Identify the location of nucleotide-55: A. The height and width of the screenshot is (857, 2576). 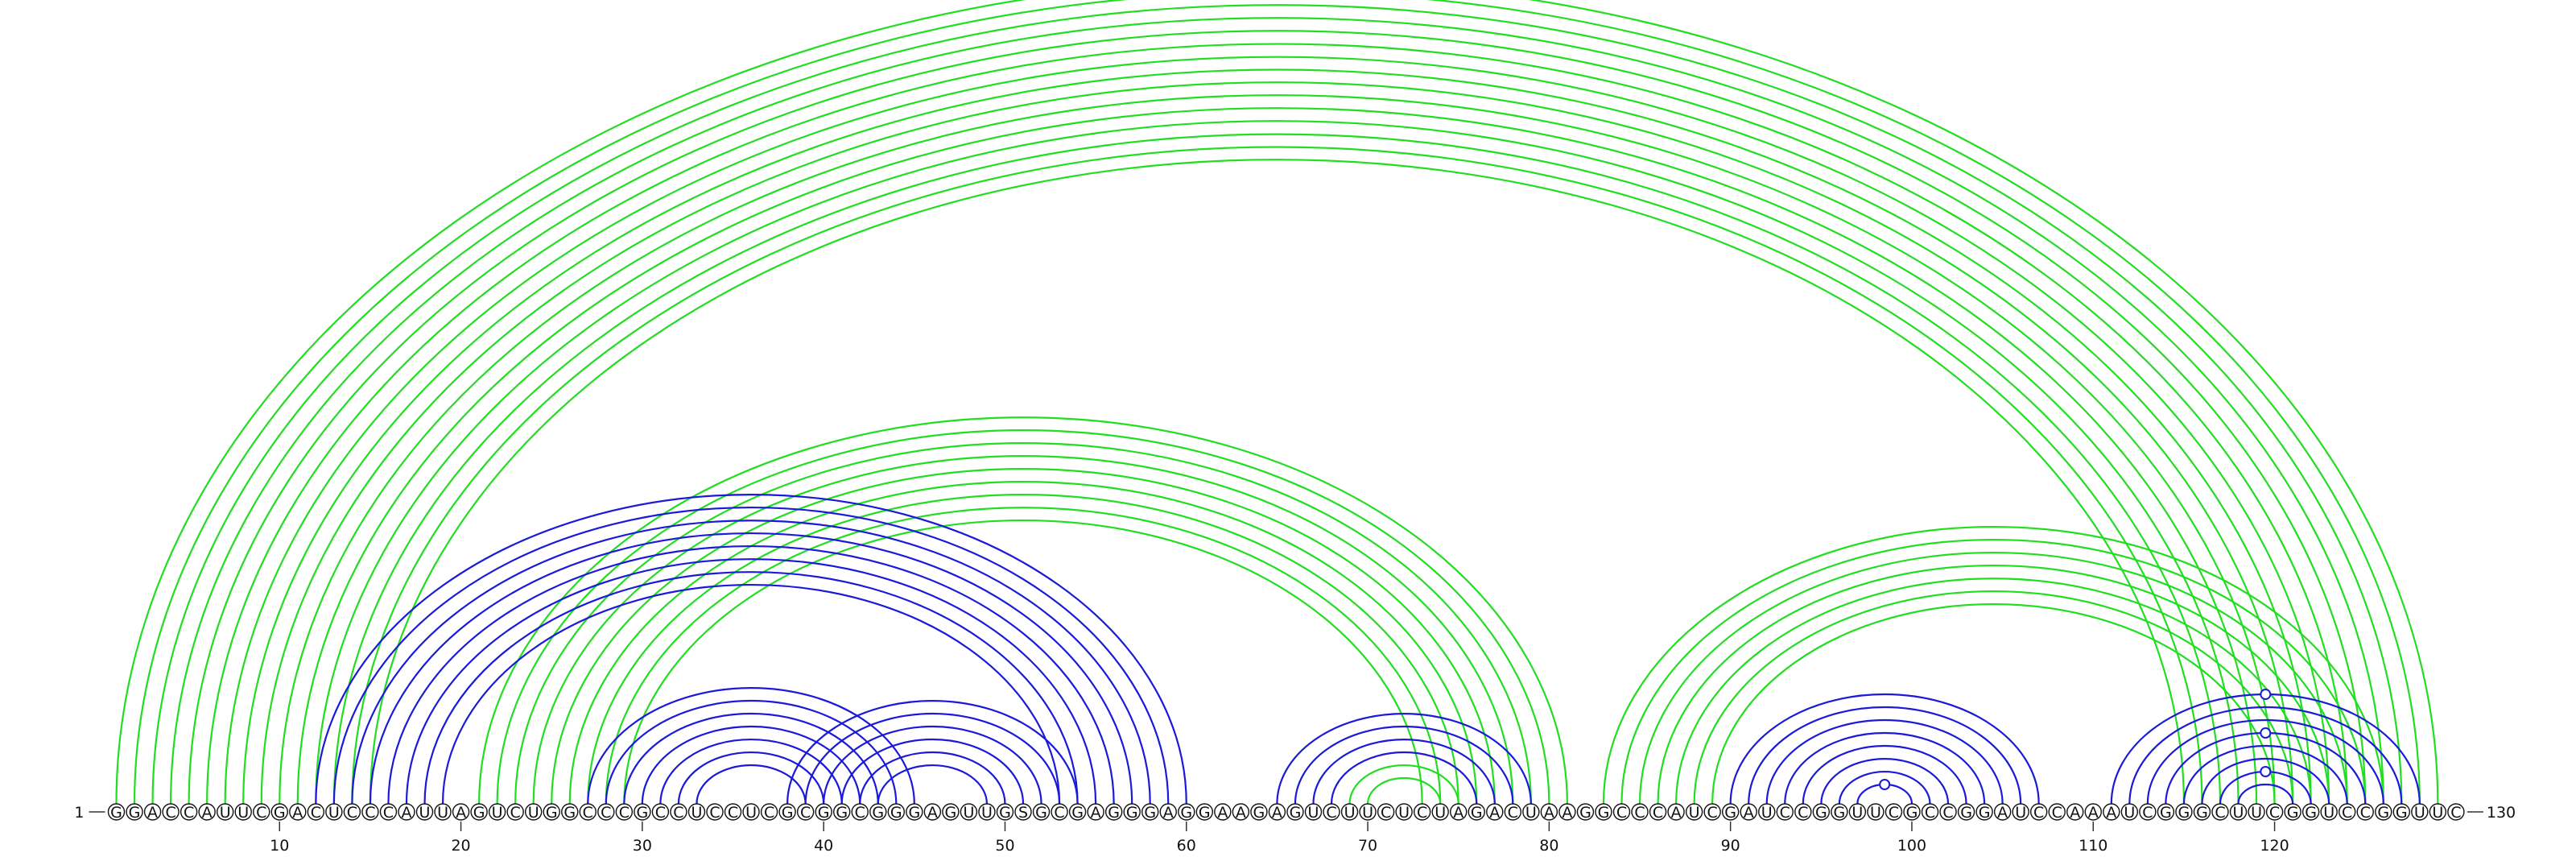
(1095, 812).